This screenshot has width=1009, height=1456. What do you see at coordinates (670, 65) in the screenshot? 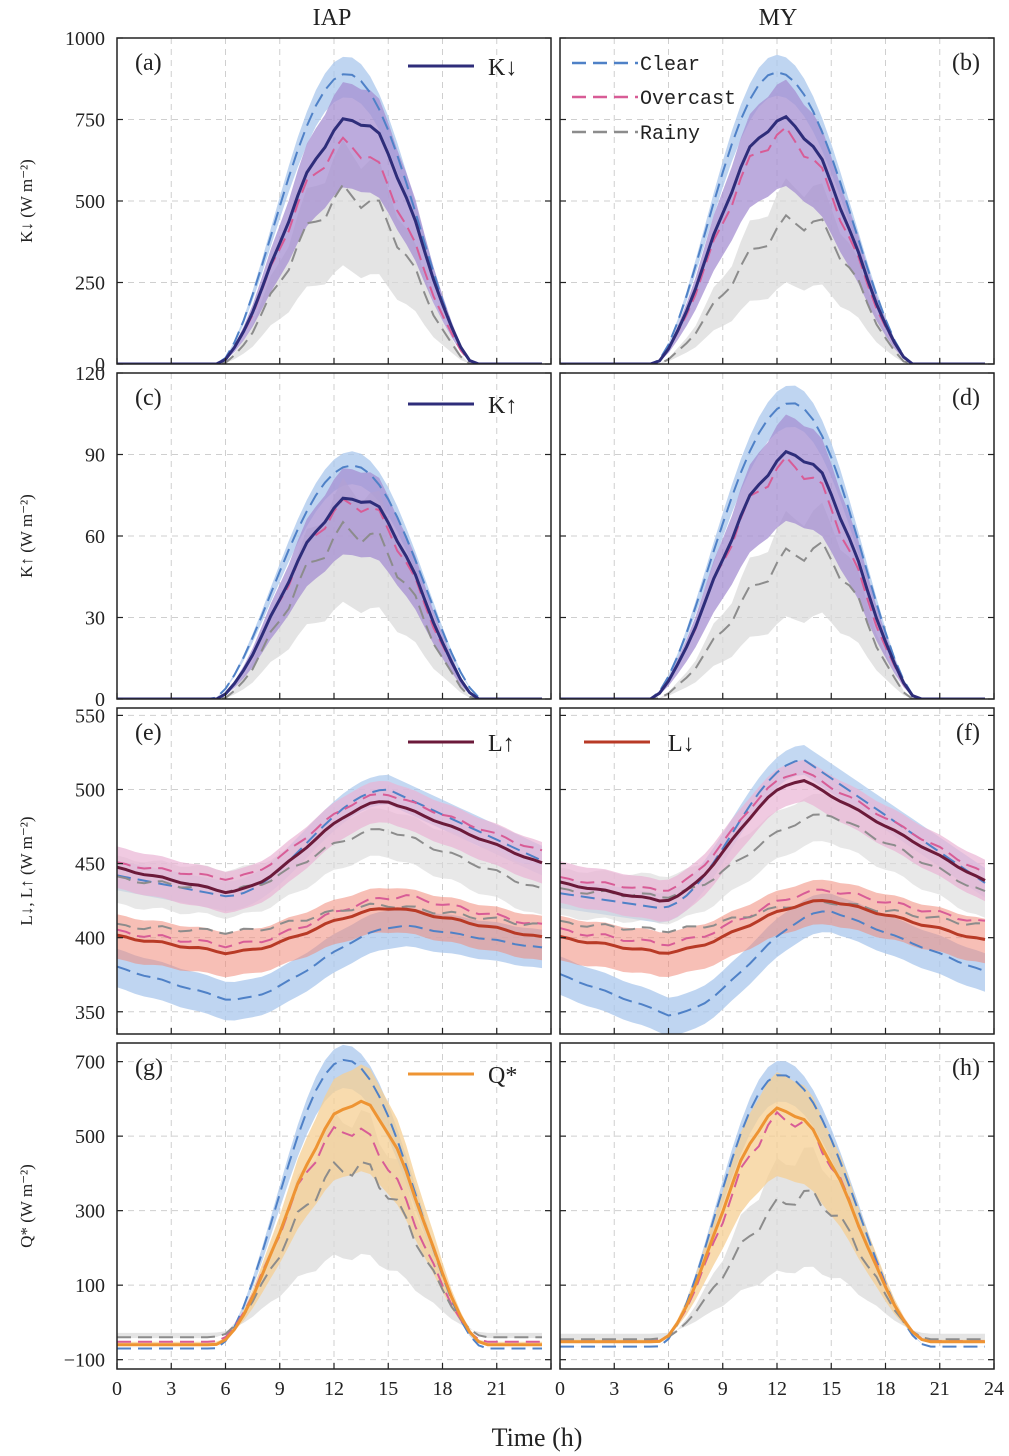
I see `legend-label-clear: Clear` at bounding box center [670, 65].